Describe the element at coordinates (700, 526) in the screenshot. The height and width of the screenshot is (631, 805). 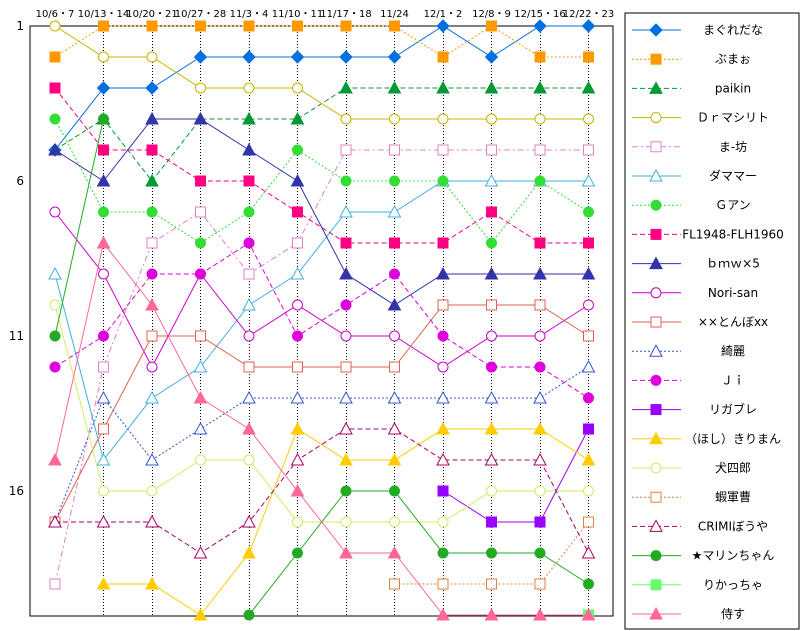
I see `legend-item: CRIMIぼうや` at that location.